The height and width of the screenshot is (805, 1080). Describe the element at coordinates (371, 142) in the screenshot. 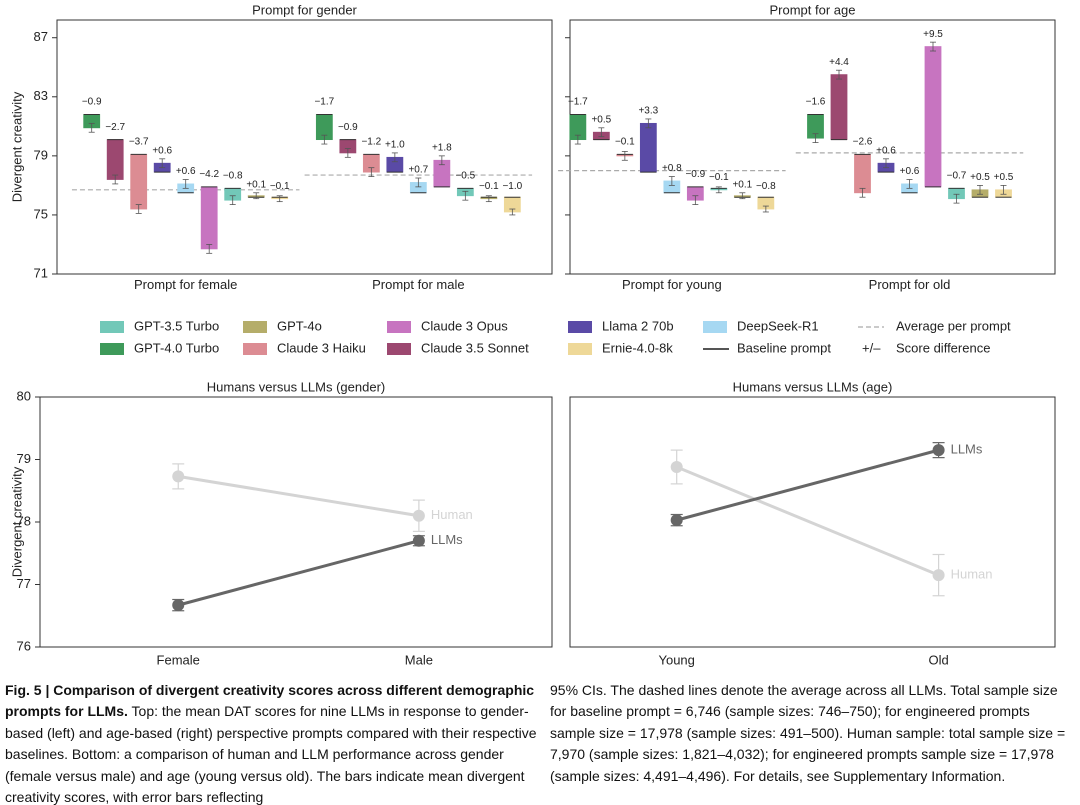

I see `diff-label: −1.2` at that location.